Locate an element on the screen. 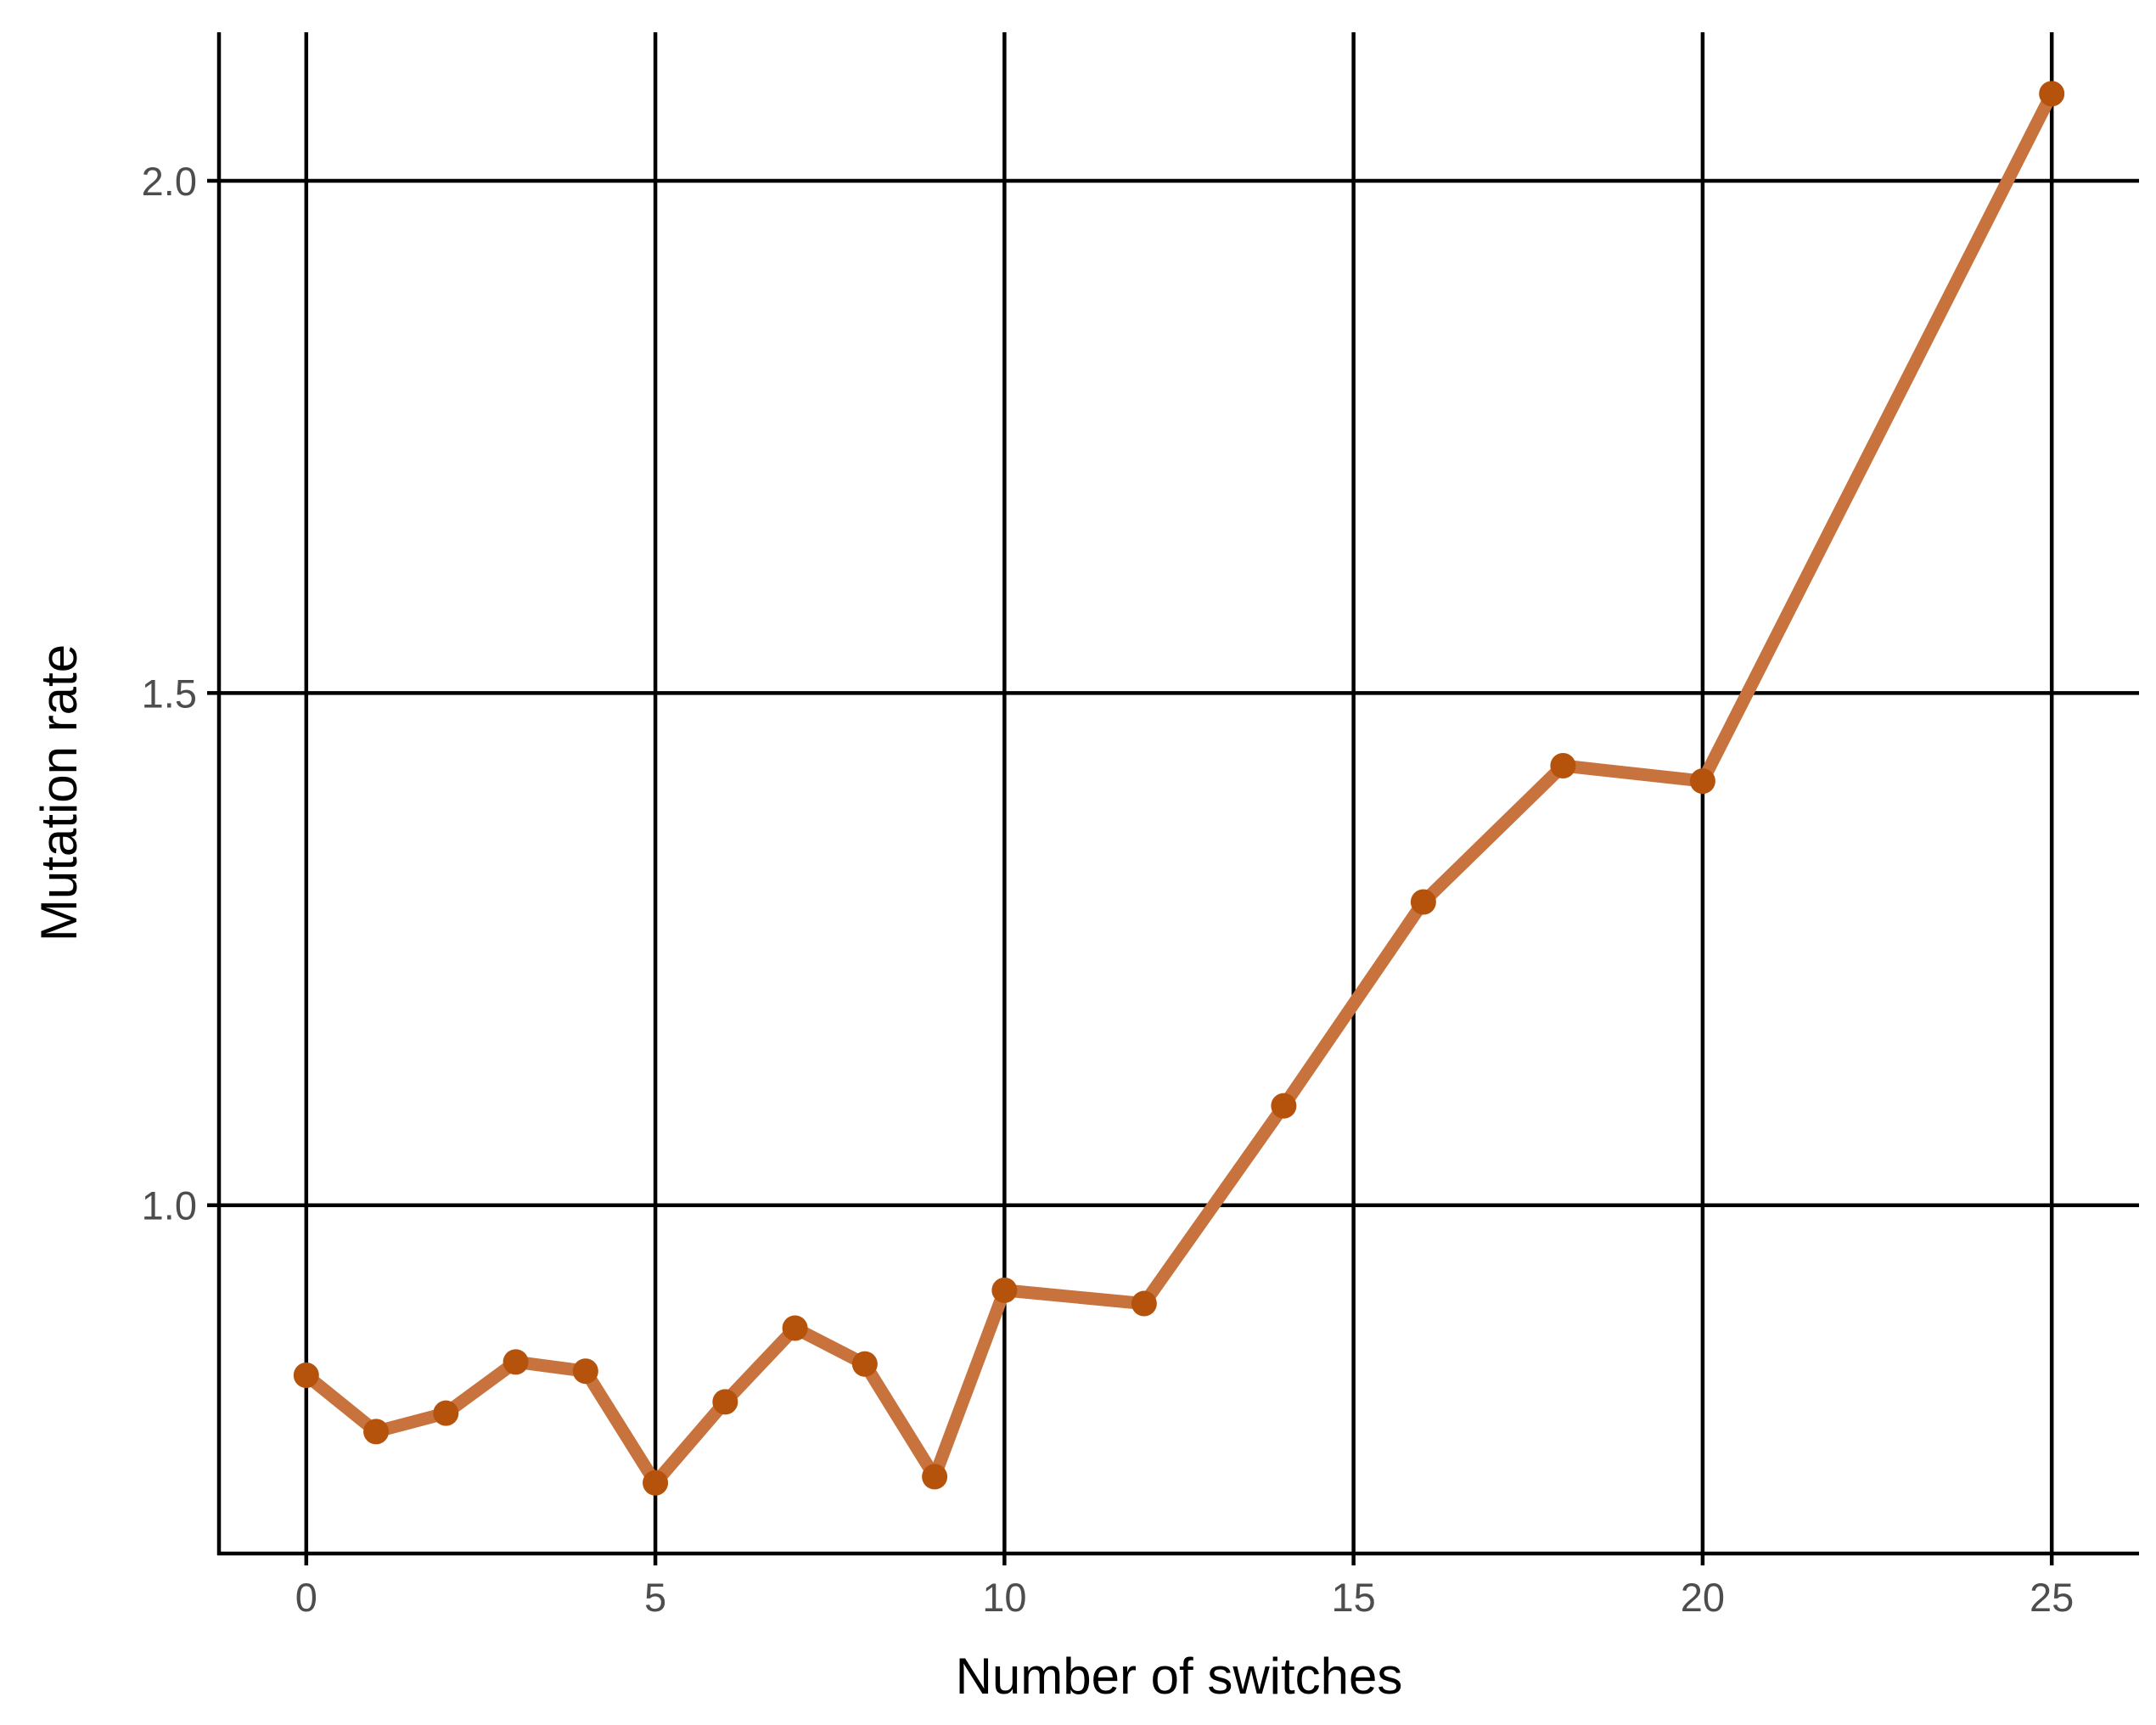 This screenshot has height=1725, width=2156. y-axis-title: Mutation rate is located at coordinates (59, 792).